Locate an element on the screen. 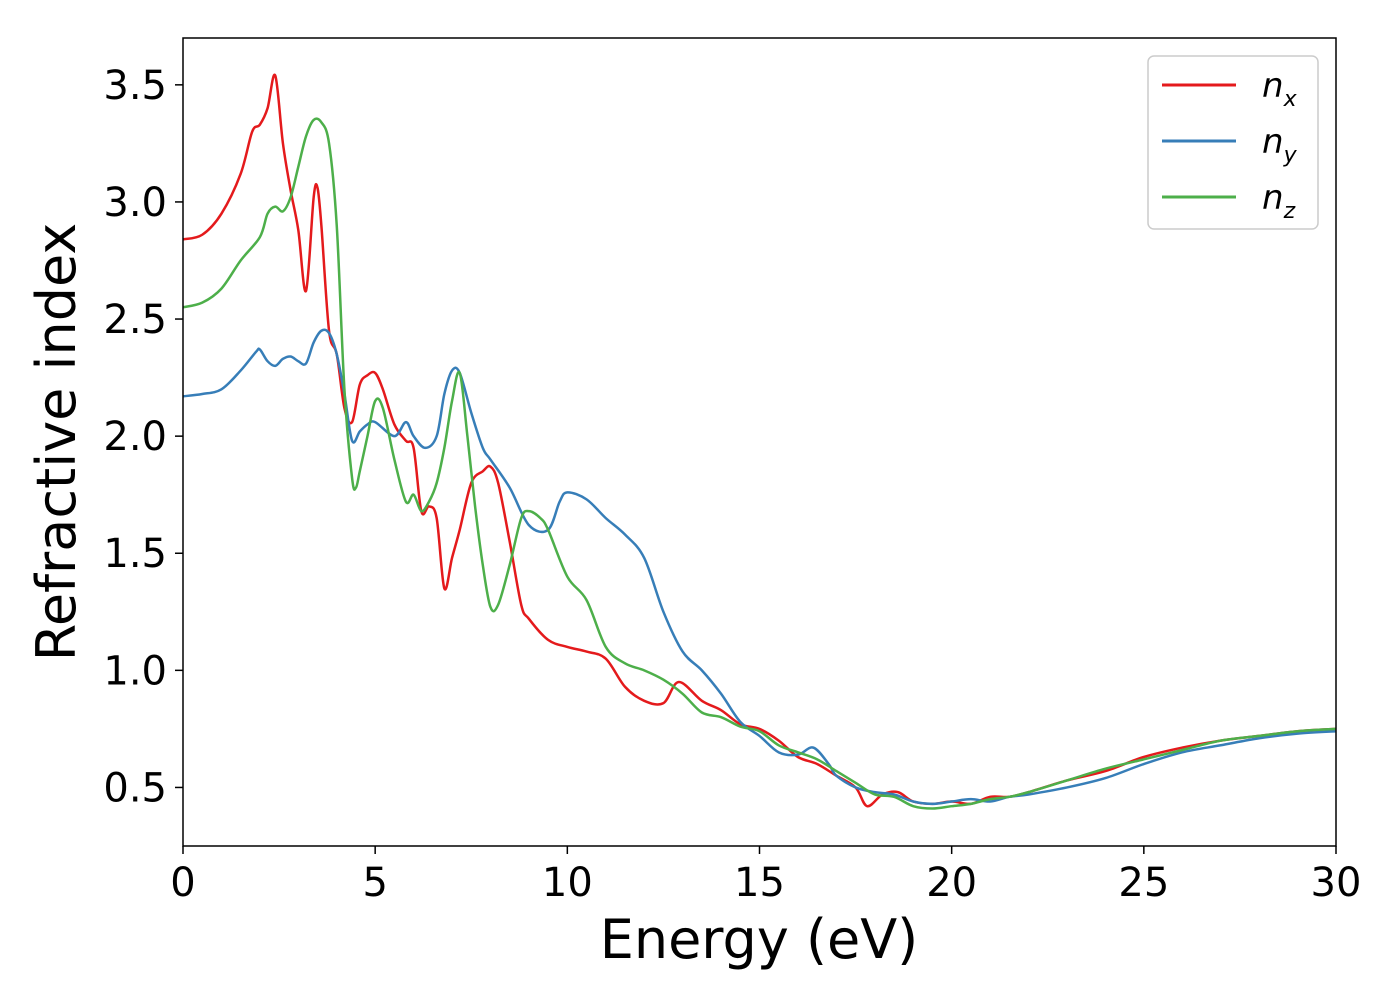 The width and height of the screenshot is (1400, 1000). x-tick-label: 20 is located at coordinates (951, 883).